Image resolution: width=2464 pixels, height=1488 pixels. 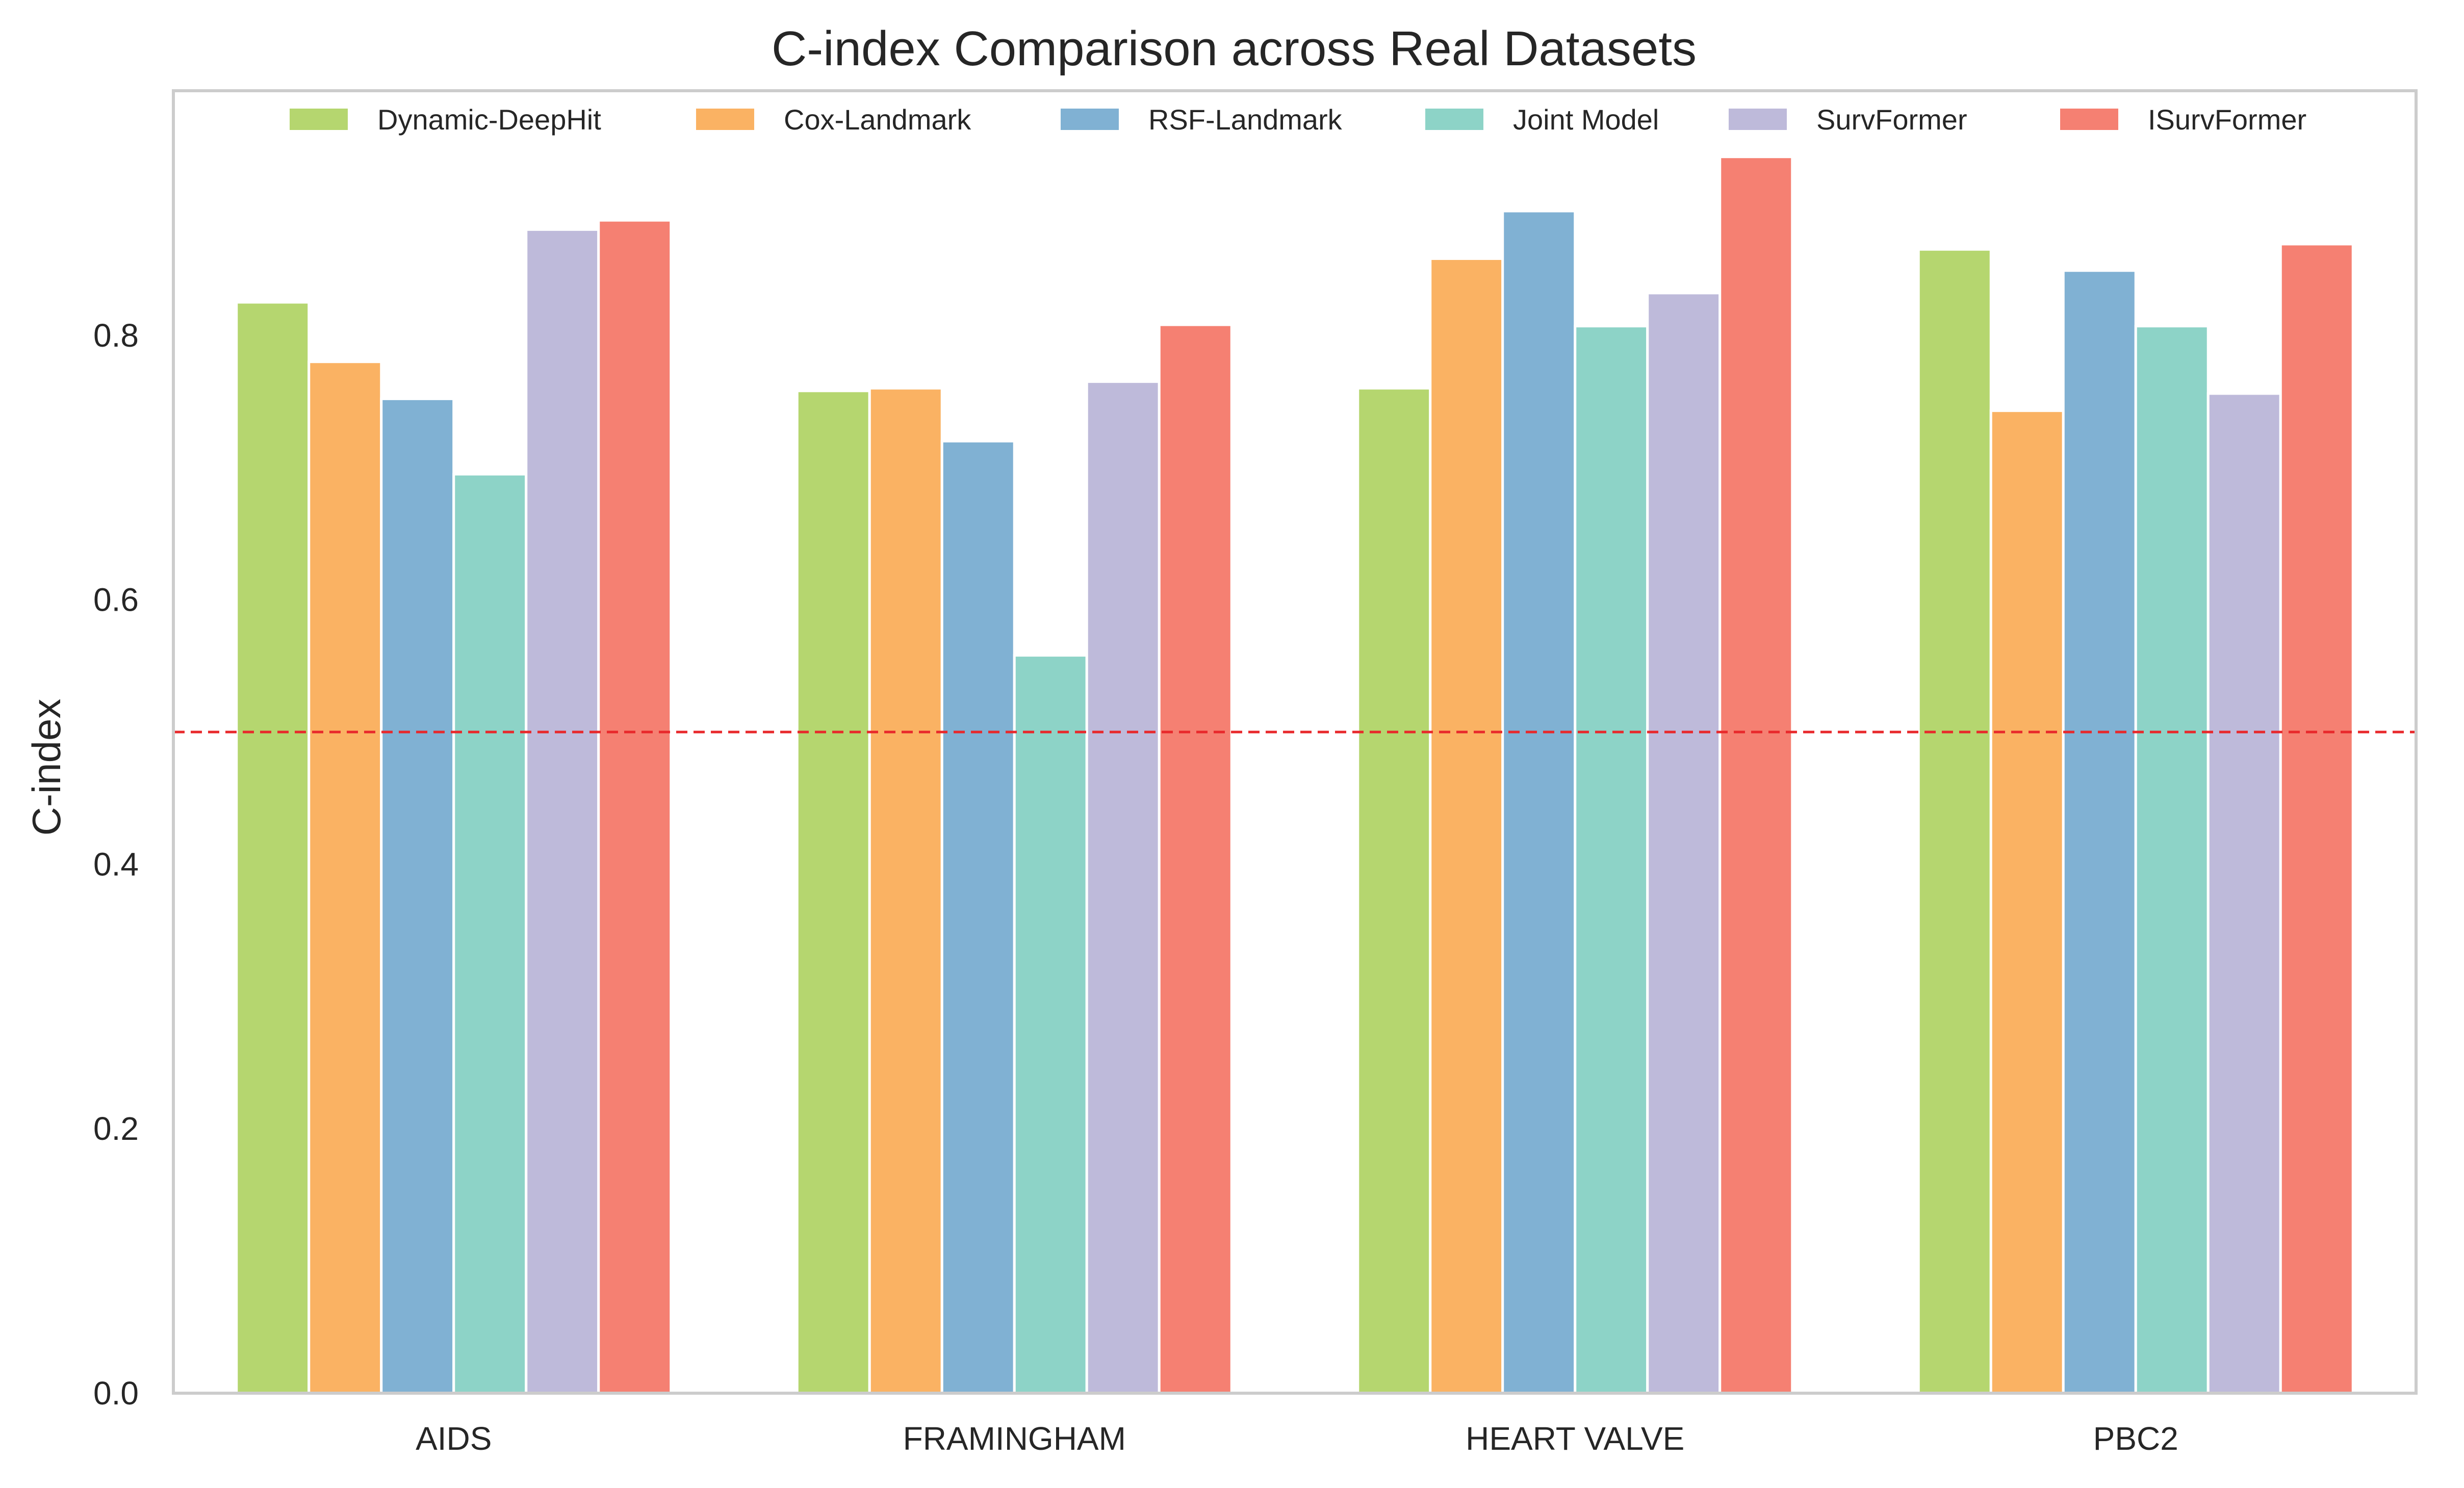 I want to click on bar-cox-landmark-framingham, so click(x=906, y=891).